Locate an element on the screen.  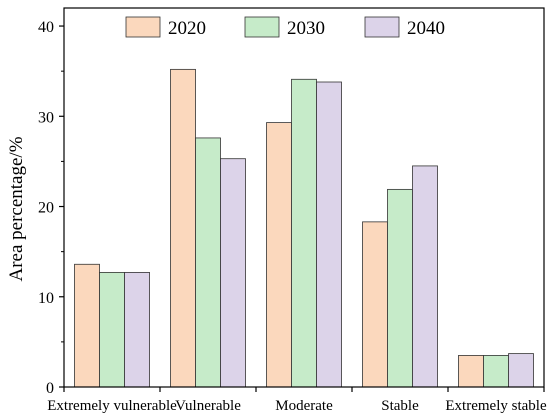
y-tick-label-10: 10 is located at coordinates (46, 298).